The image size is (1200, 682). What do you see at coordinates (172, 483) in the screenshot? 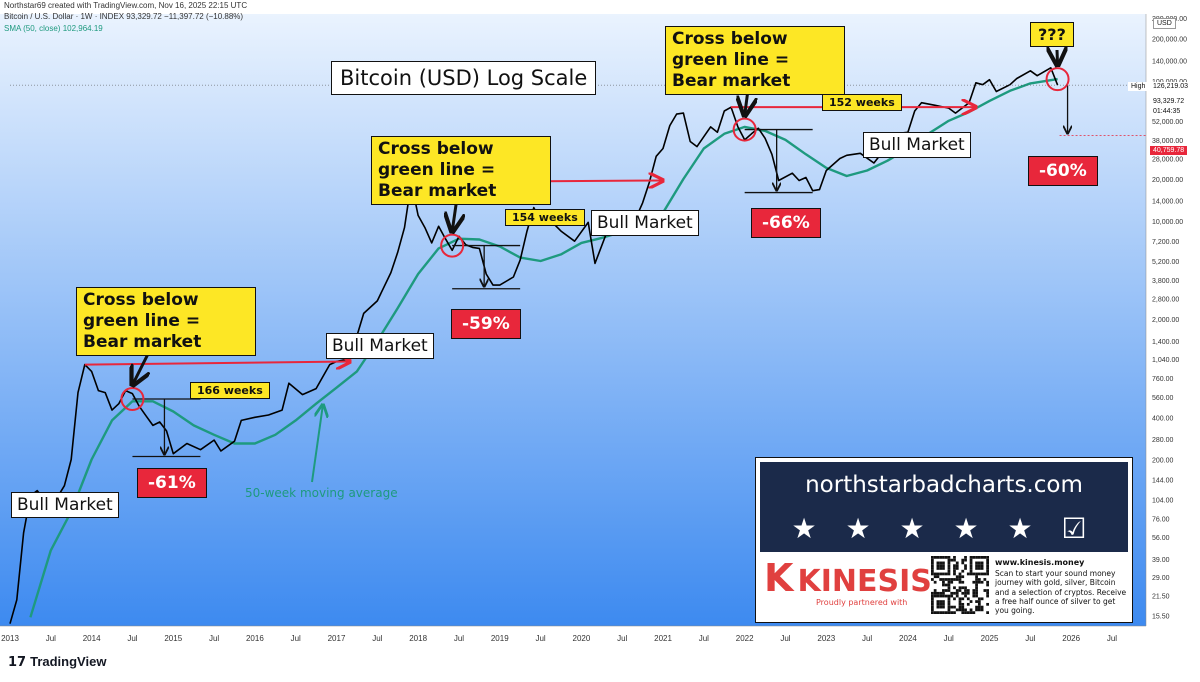
I see `drawdown-label-1: -61%` at bounding box center [172, 483].